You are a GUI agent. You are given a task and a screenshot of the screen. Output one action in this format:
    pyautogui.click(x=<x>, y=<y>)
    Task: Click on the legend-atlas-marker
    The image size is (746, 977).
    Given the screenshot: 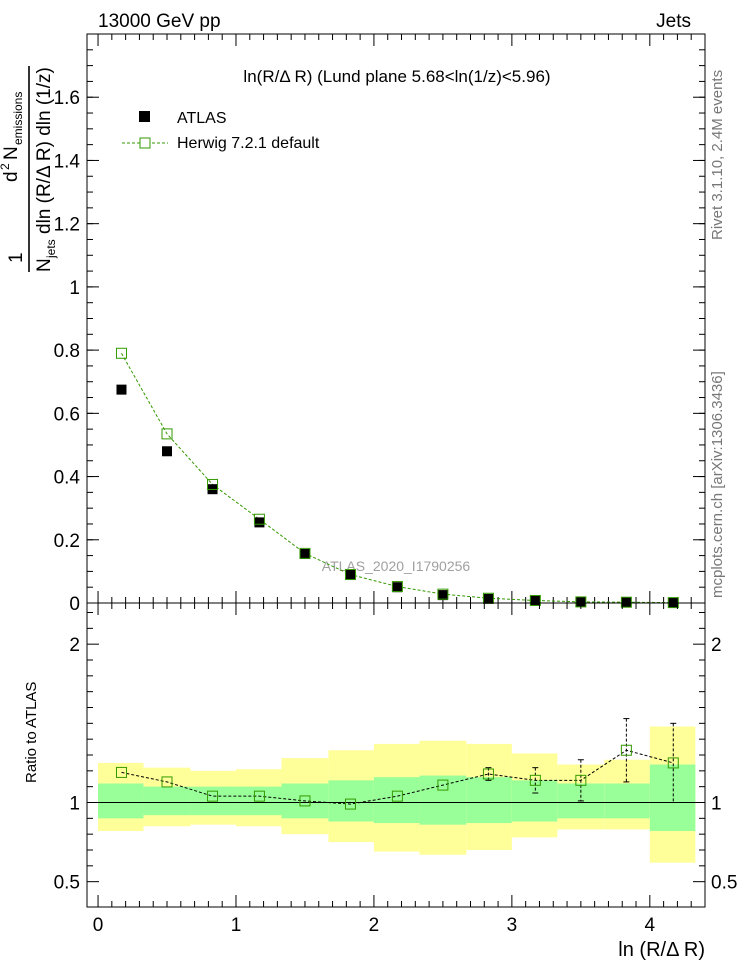 What is the action you would take?
    pyautogui.click(x=144, y=116)
    